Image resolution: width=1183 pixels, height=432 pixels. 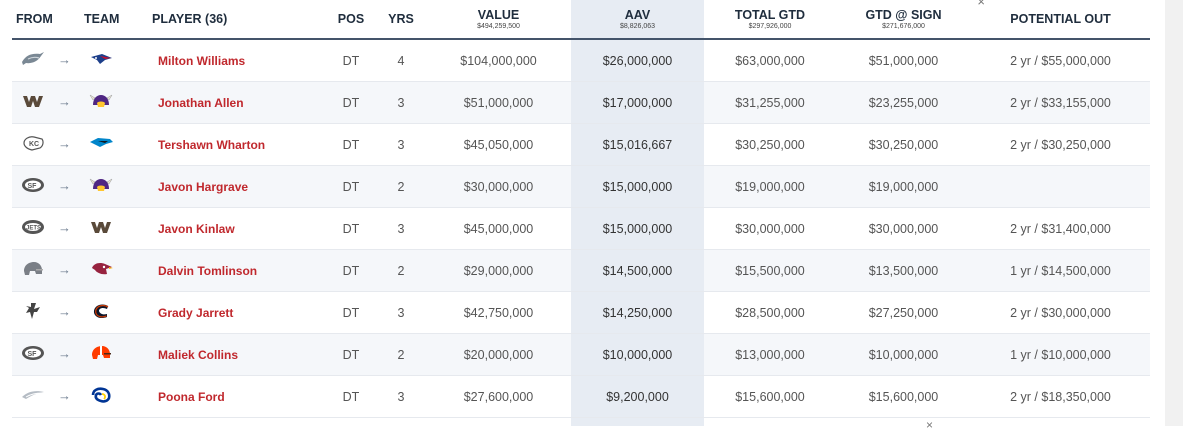 I want to click on gtd-sign-label: GTD @ SIGN, so click(x=903, y=15).